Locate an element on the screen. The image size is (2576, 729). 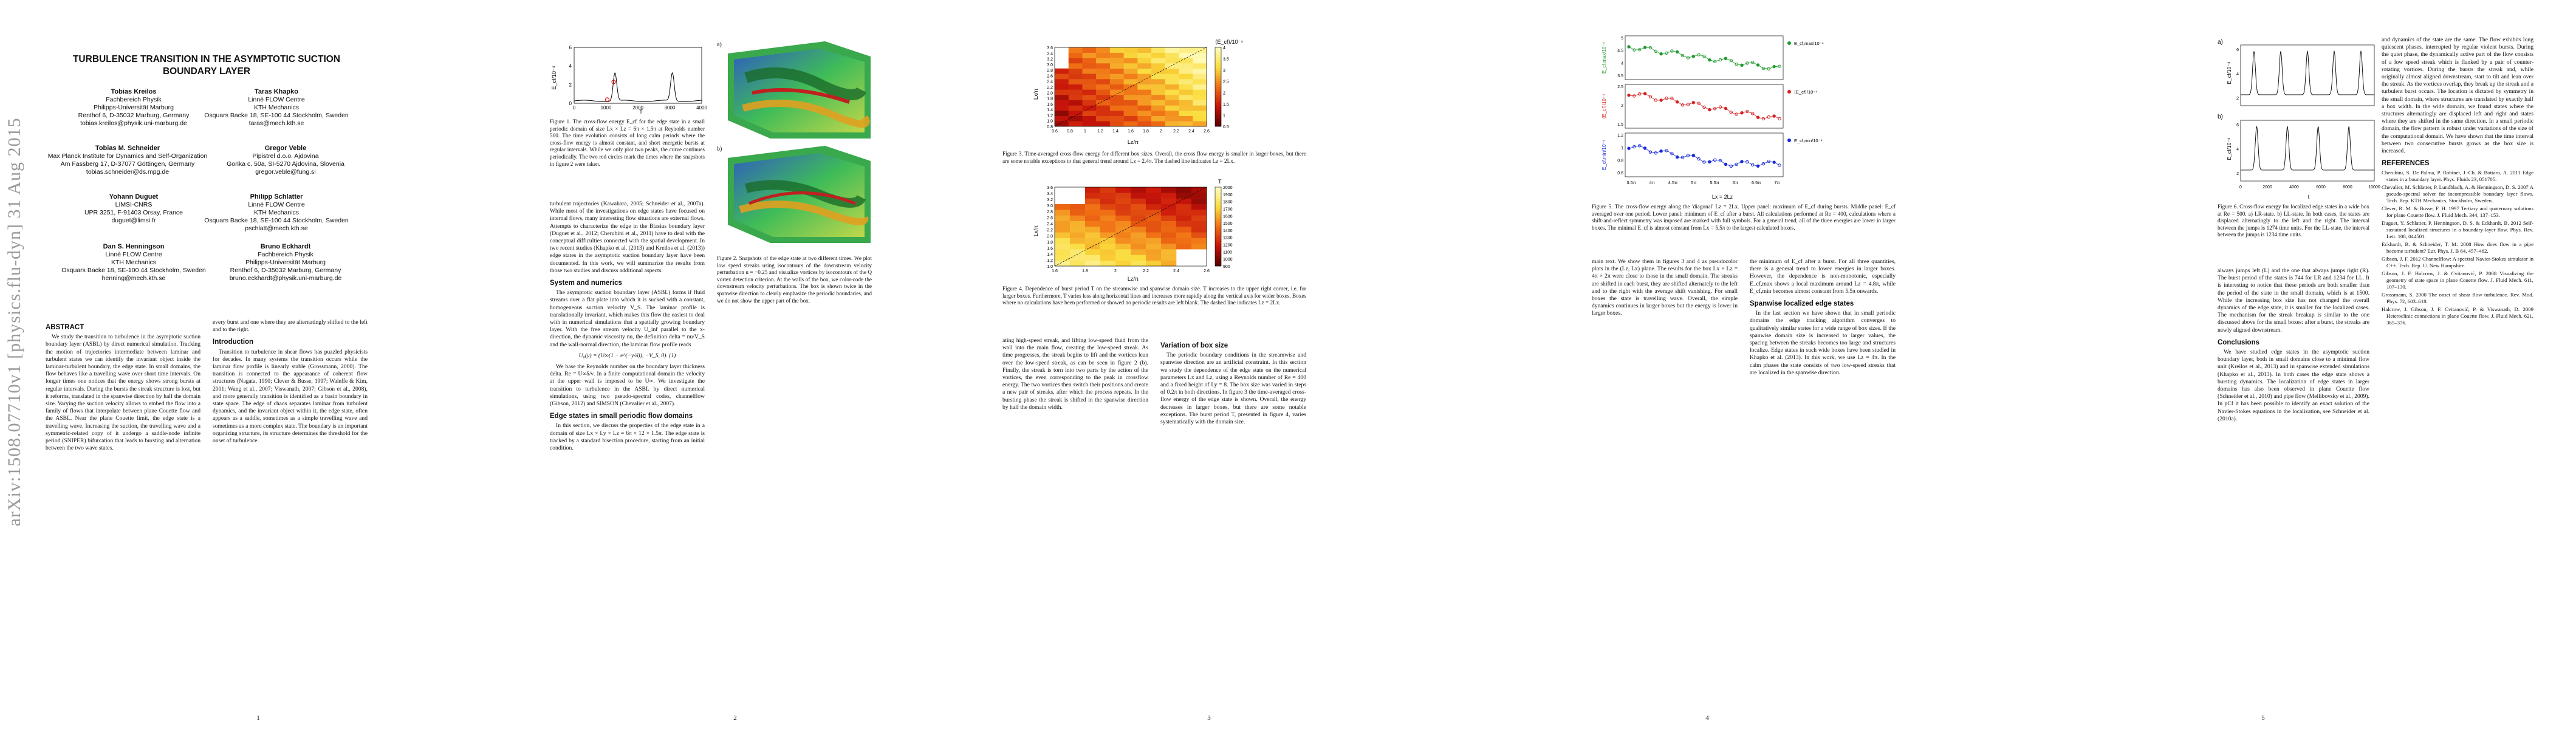
fig4-xtick: 2.6 is located at coordinates (1207, 271).